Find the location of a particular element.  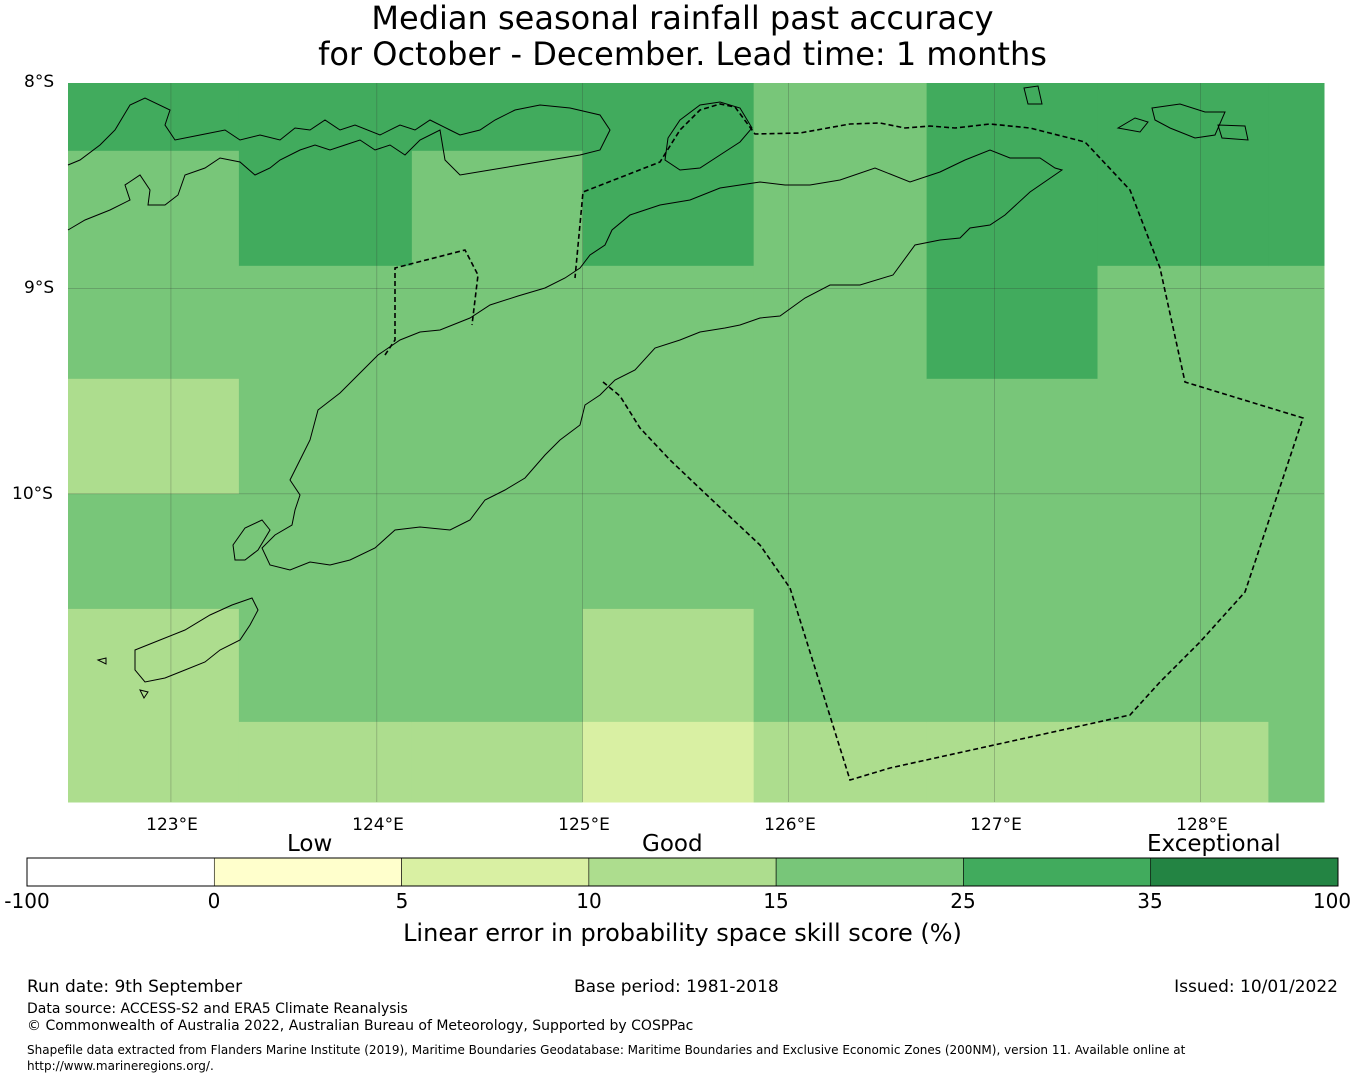

flores-coastline is located at coordinates (339, 164).